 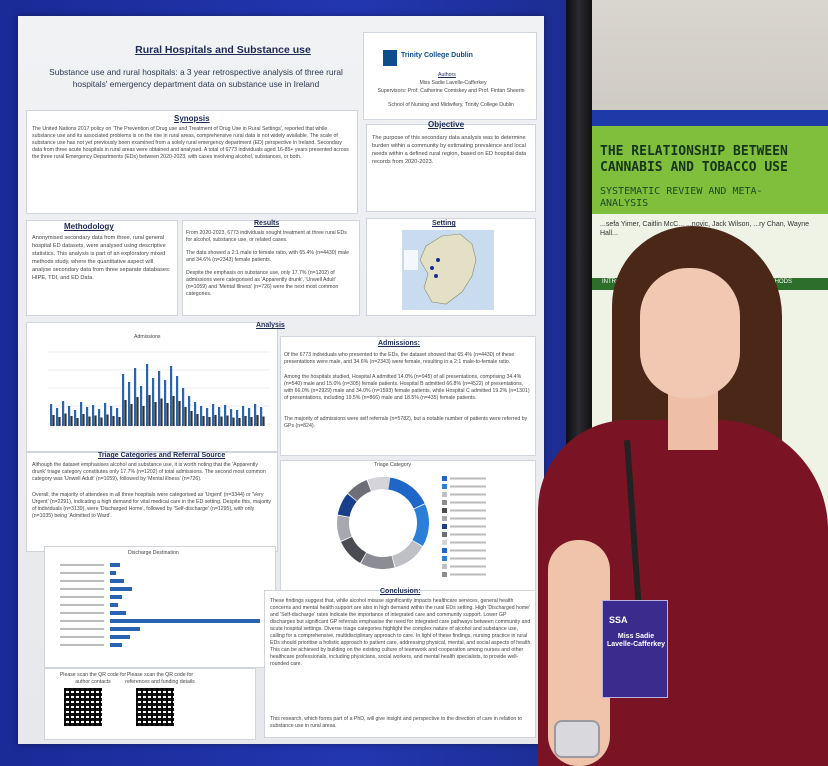 I want to click on admissions-panel, so click(x=408, y=396).